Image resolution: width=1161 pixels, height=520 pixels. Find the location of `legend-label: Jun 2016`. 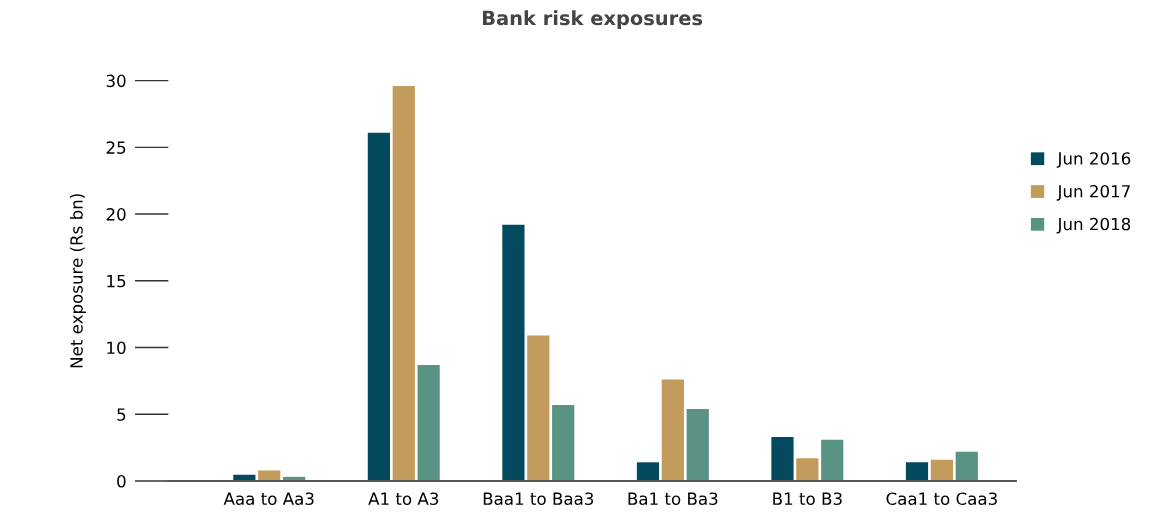

legend-label: Jun 2016 is located at coordinates (1093, 160).